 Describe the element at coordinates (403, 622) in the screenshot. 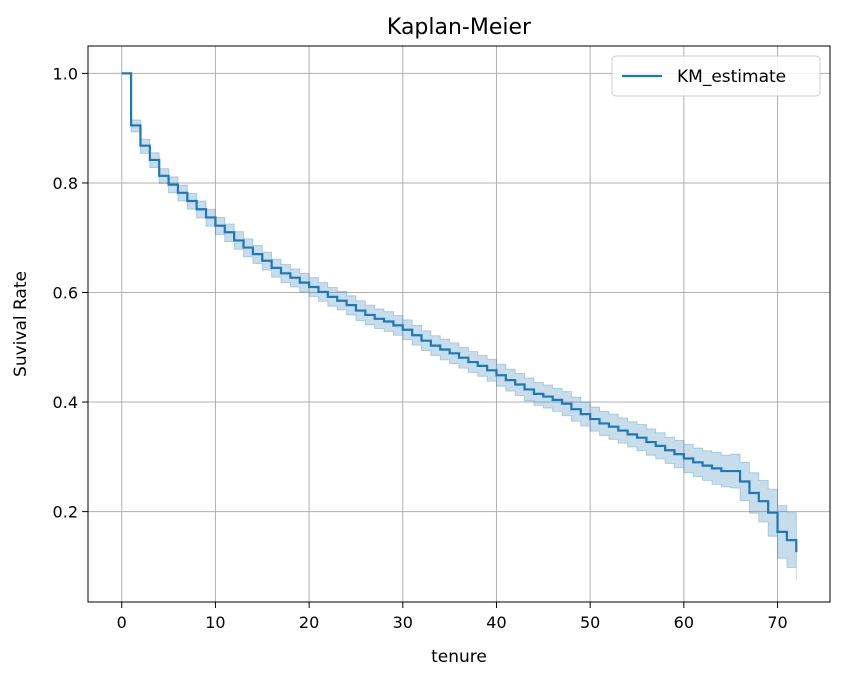

I see `x-tick-label: 30` at that location.